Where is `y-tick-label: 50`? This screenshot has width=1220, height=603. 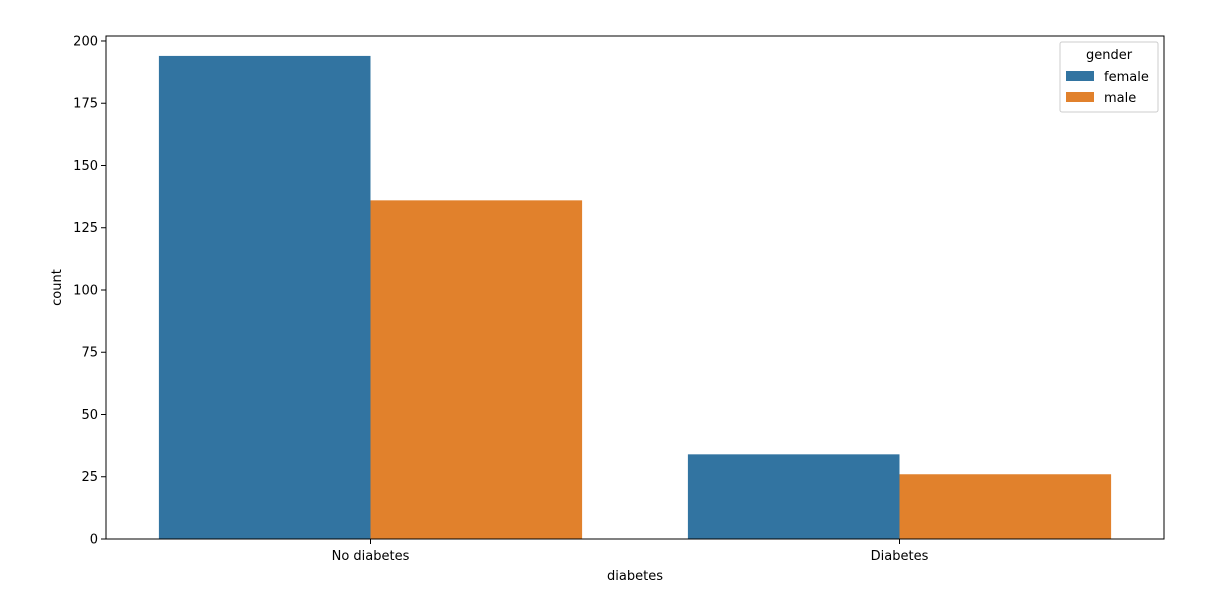 y-tick-label: 50 is located at coordinates (89, 415).